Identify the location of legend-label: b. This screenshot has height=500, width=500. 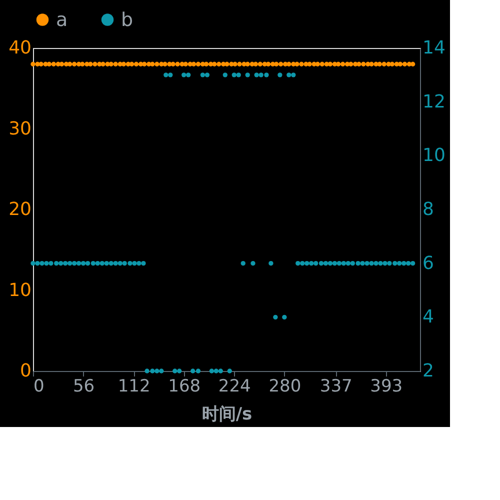
(127, 19).